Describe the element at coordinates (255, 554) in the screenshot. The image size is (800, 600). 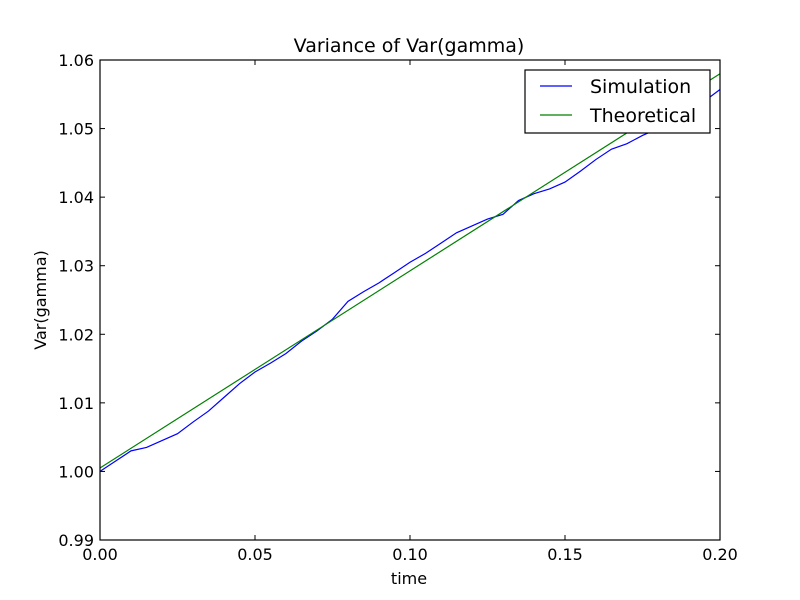
I see `x-tick-label: 0.05` at that location.